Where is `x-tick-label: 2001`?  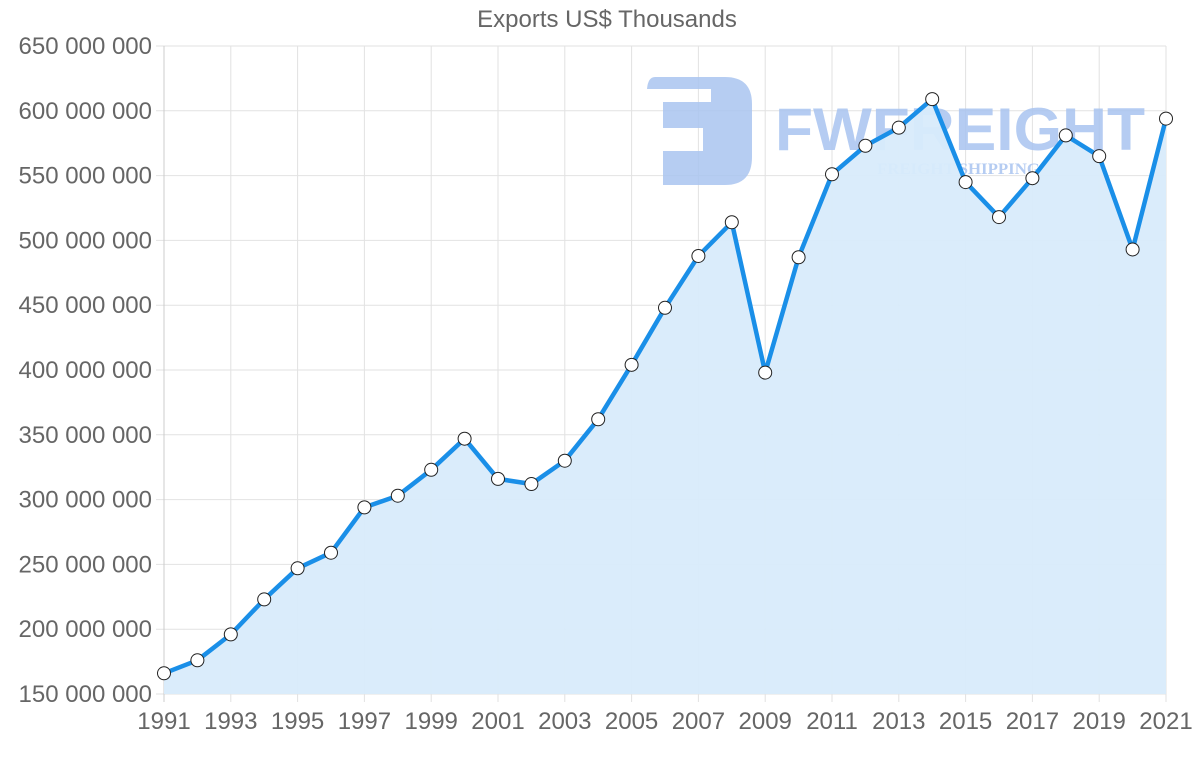 x-tick-label: 2001 is located at coordinates (497, 721).